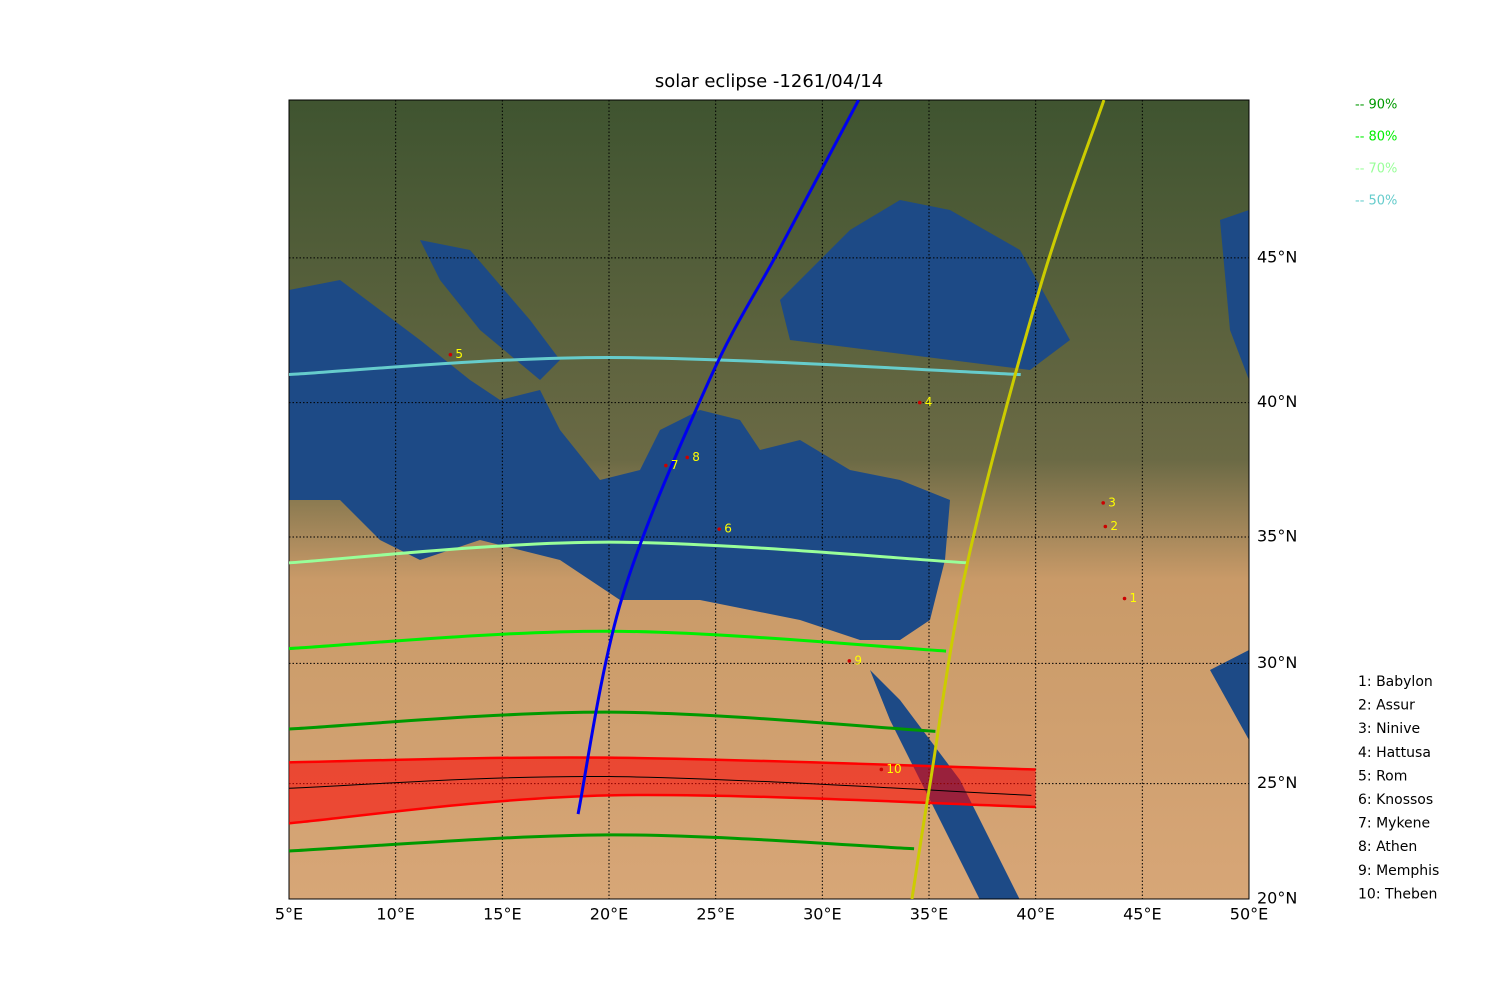  I want to click on city-marker: 9, so click(858, 660).